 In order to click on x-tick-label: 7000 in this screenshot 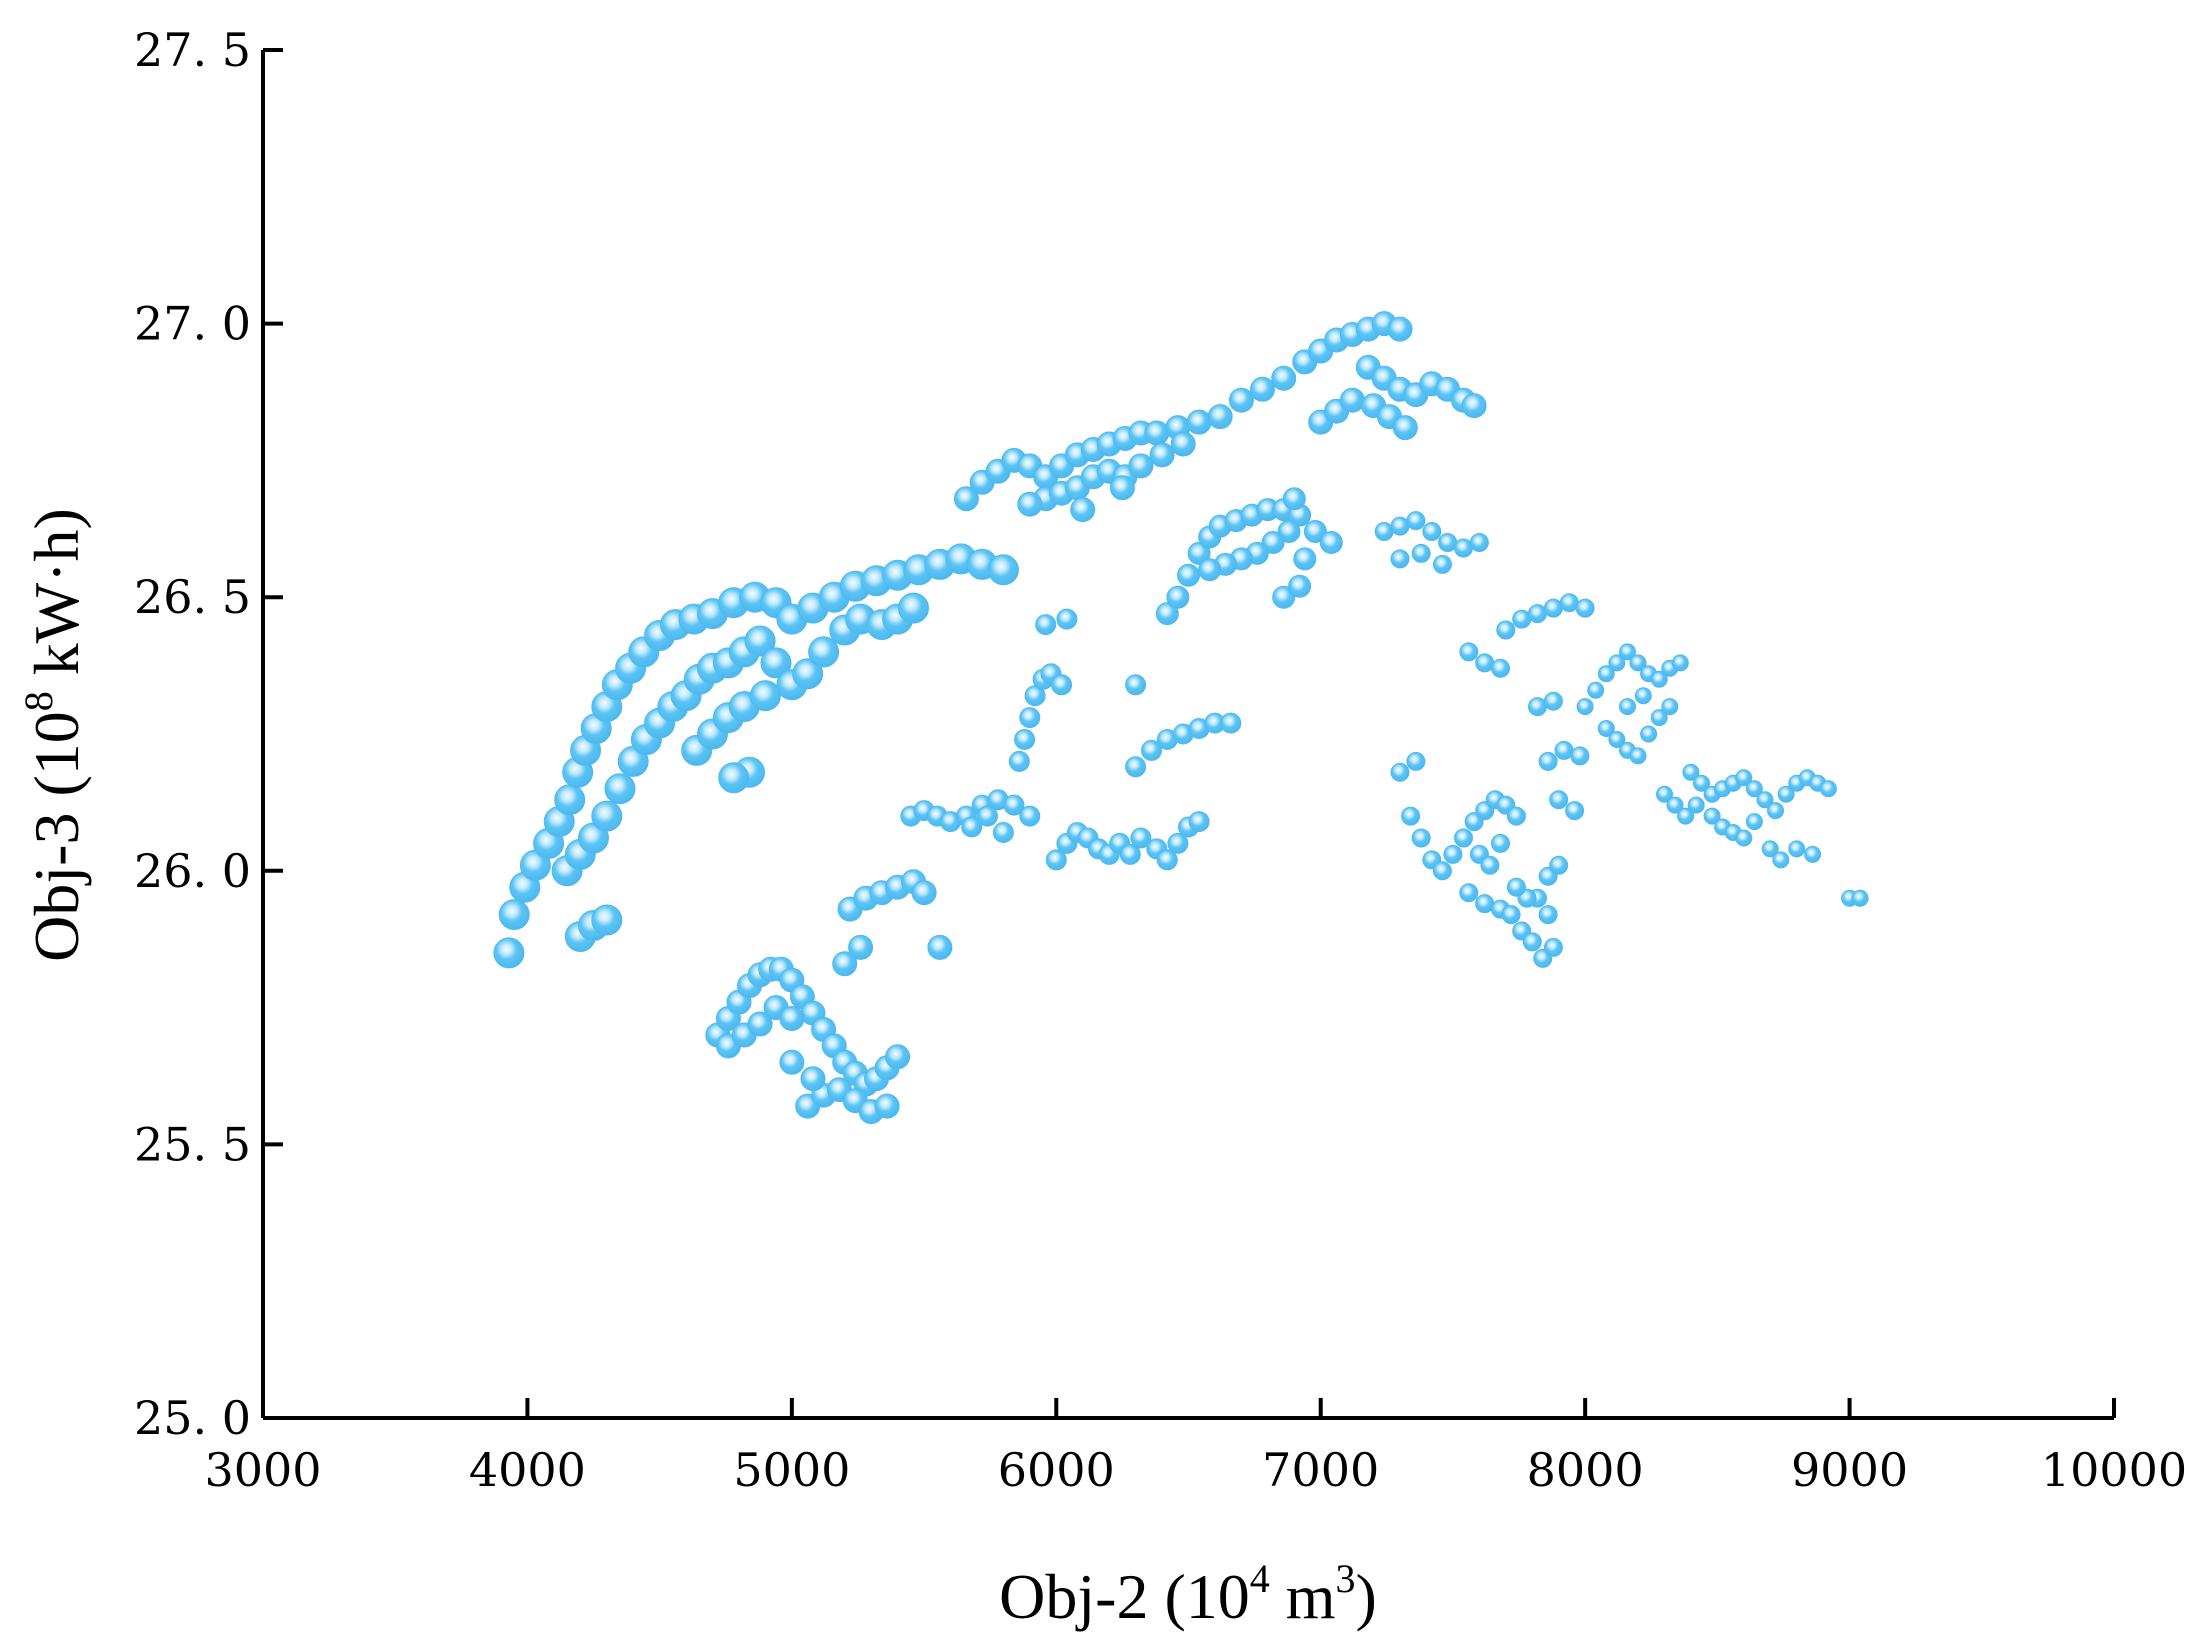, I will do `click(1320, 1470)`.